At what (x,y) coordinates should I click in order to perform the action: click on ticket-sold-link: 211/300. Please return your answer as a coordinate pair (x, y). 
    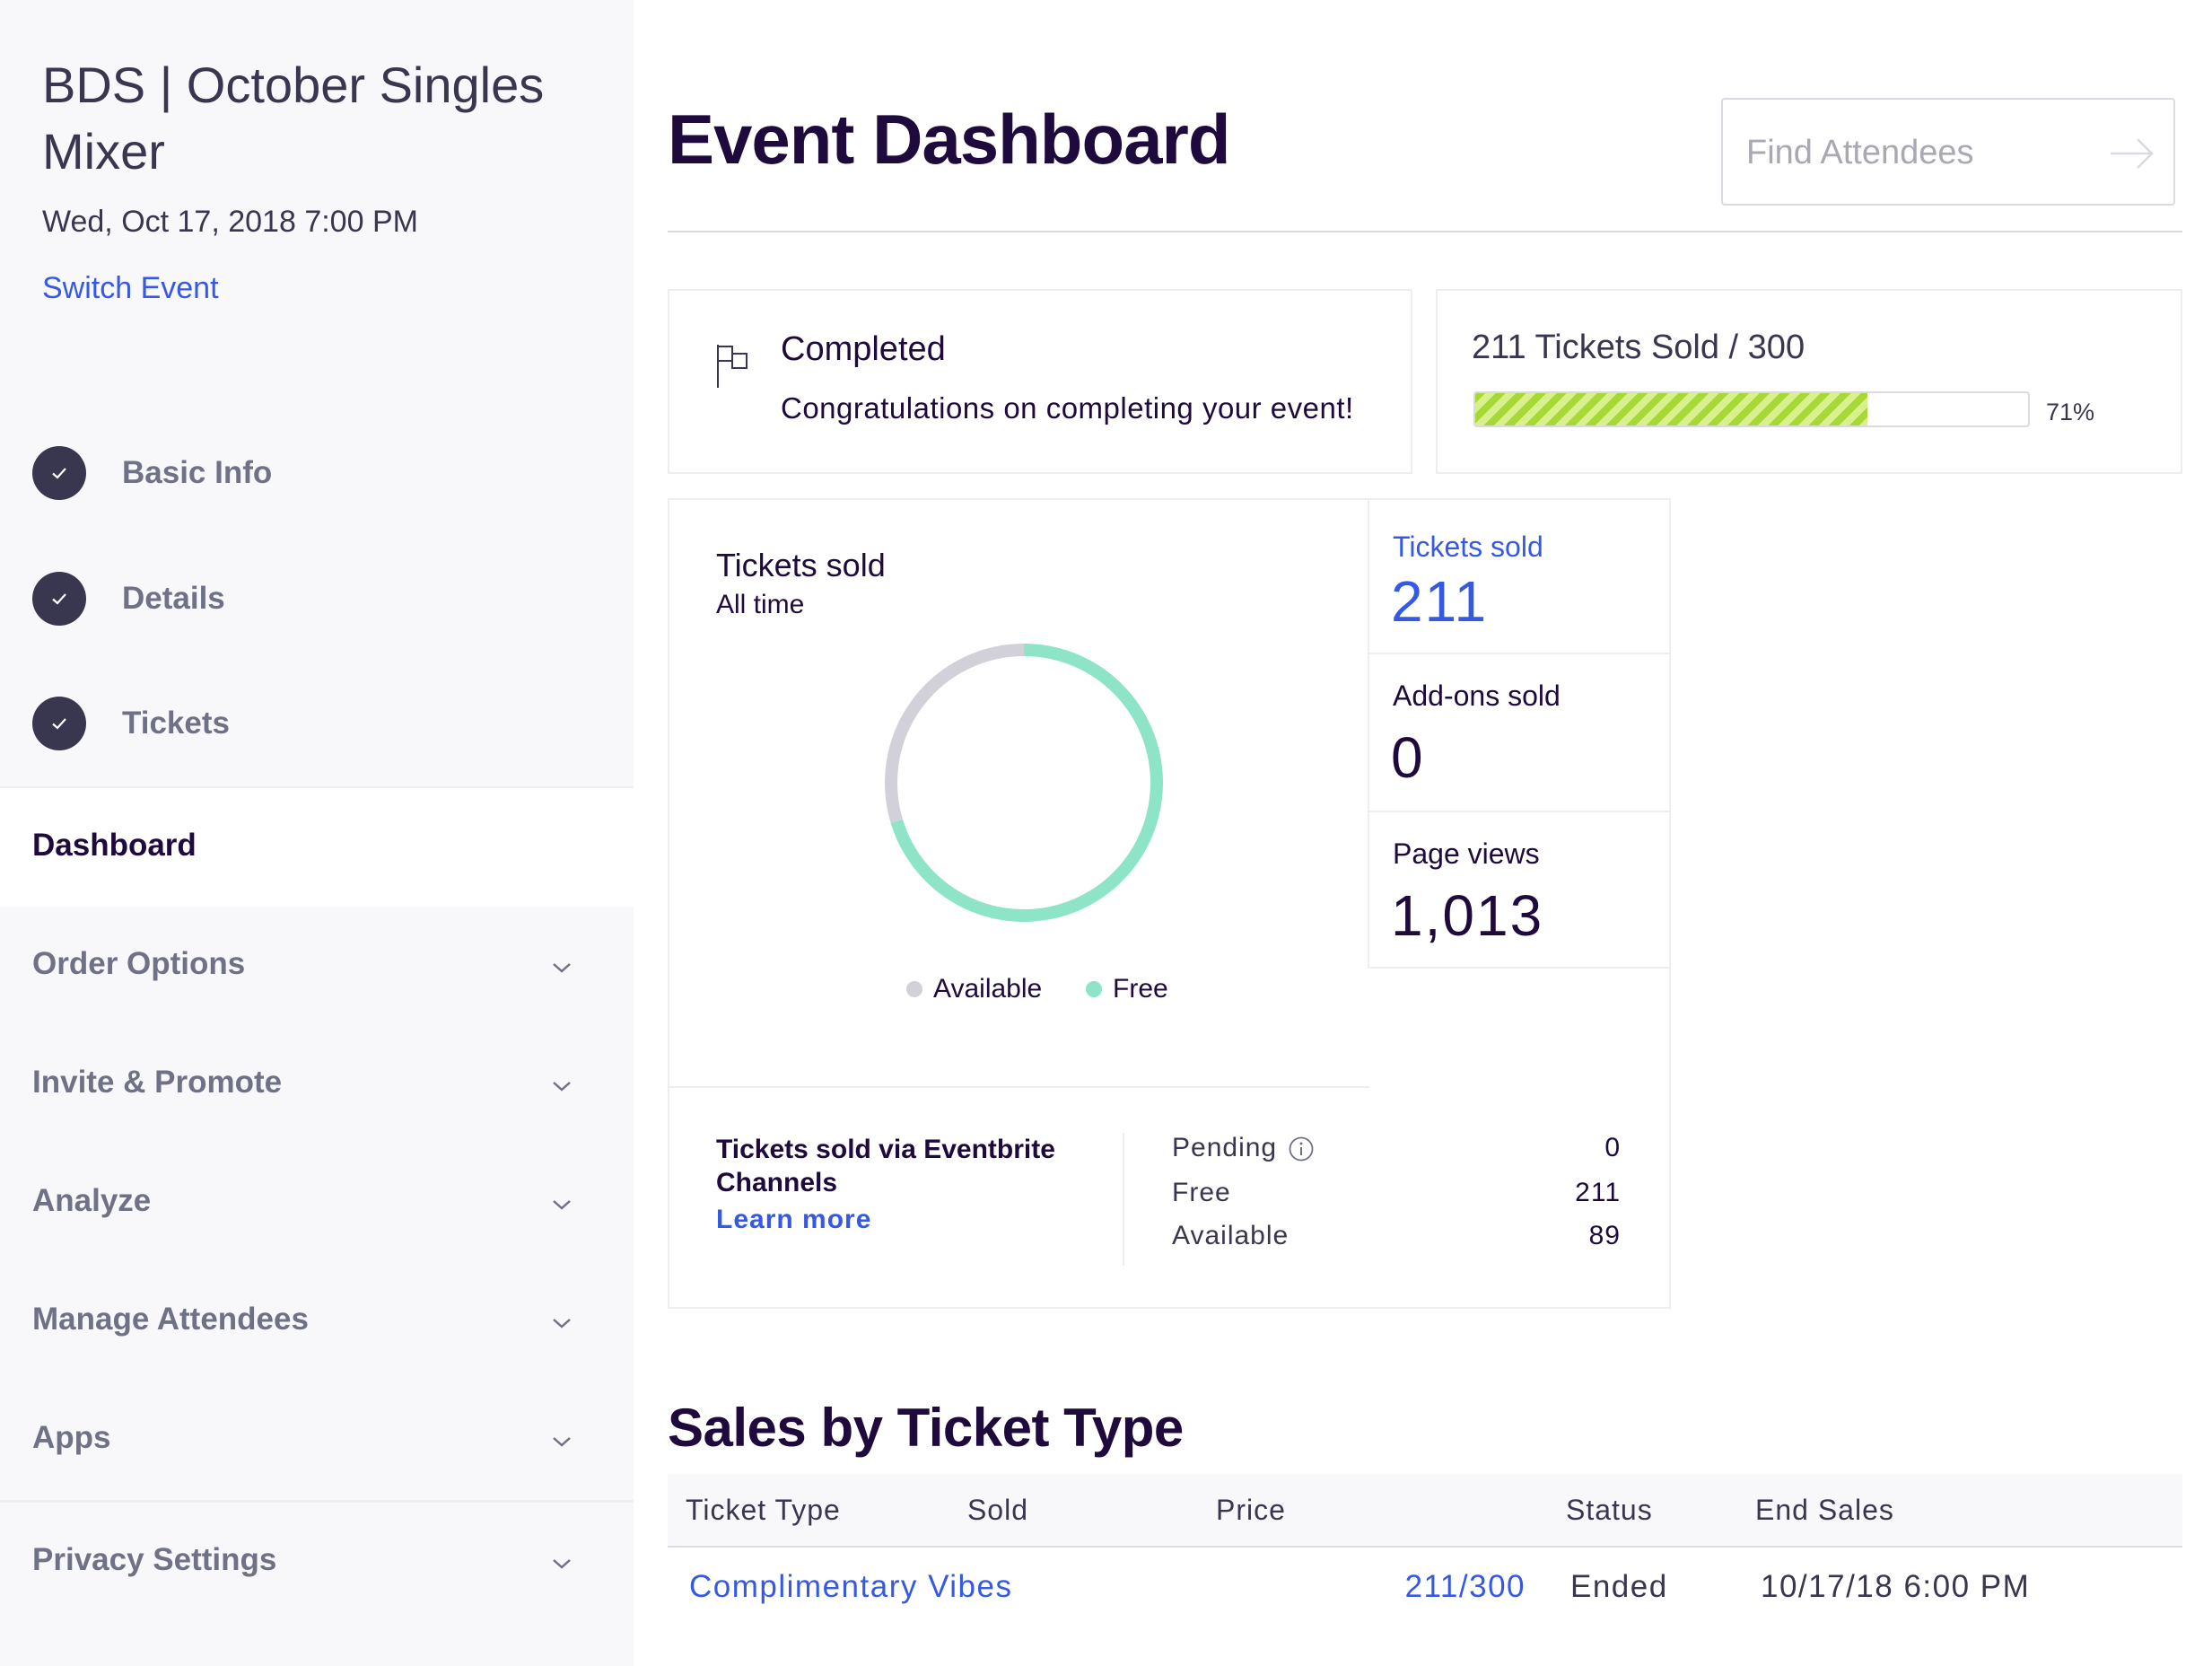
    Looking at the image, I should click on (1465, 1586).